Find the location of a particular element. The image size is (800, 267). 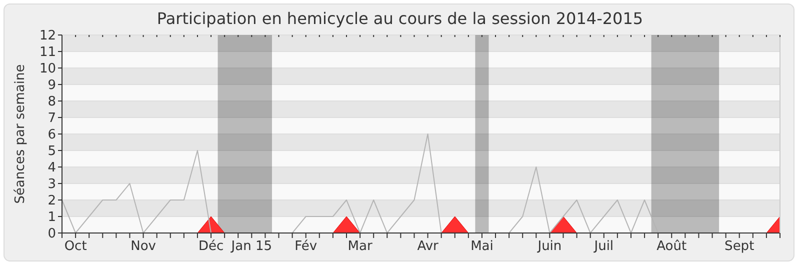

x-tick-label: Fév is located at coordinates (306, 246).